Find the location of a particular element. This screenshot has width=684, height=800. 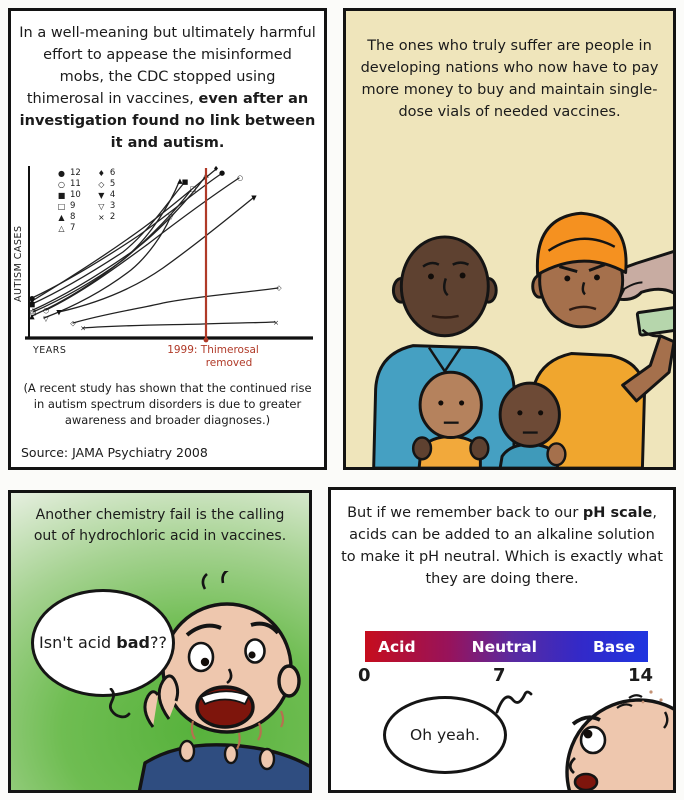

ph-scale-bar: Acid Neutral Base is located at coordinates (506, 646).